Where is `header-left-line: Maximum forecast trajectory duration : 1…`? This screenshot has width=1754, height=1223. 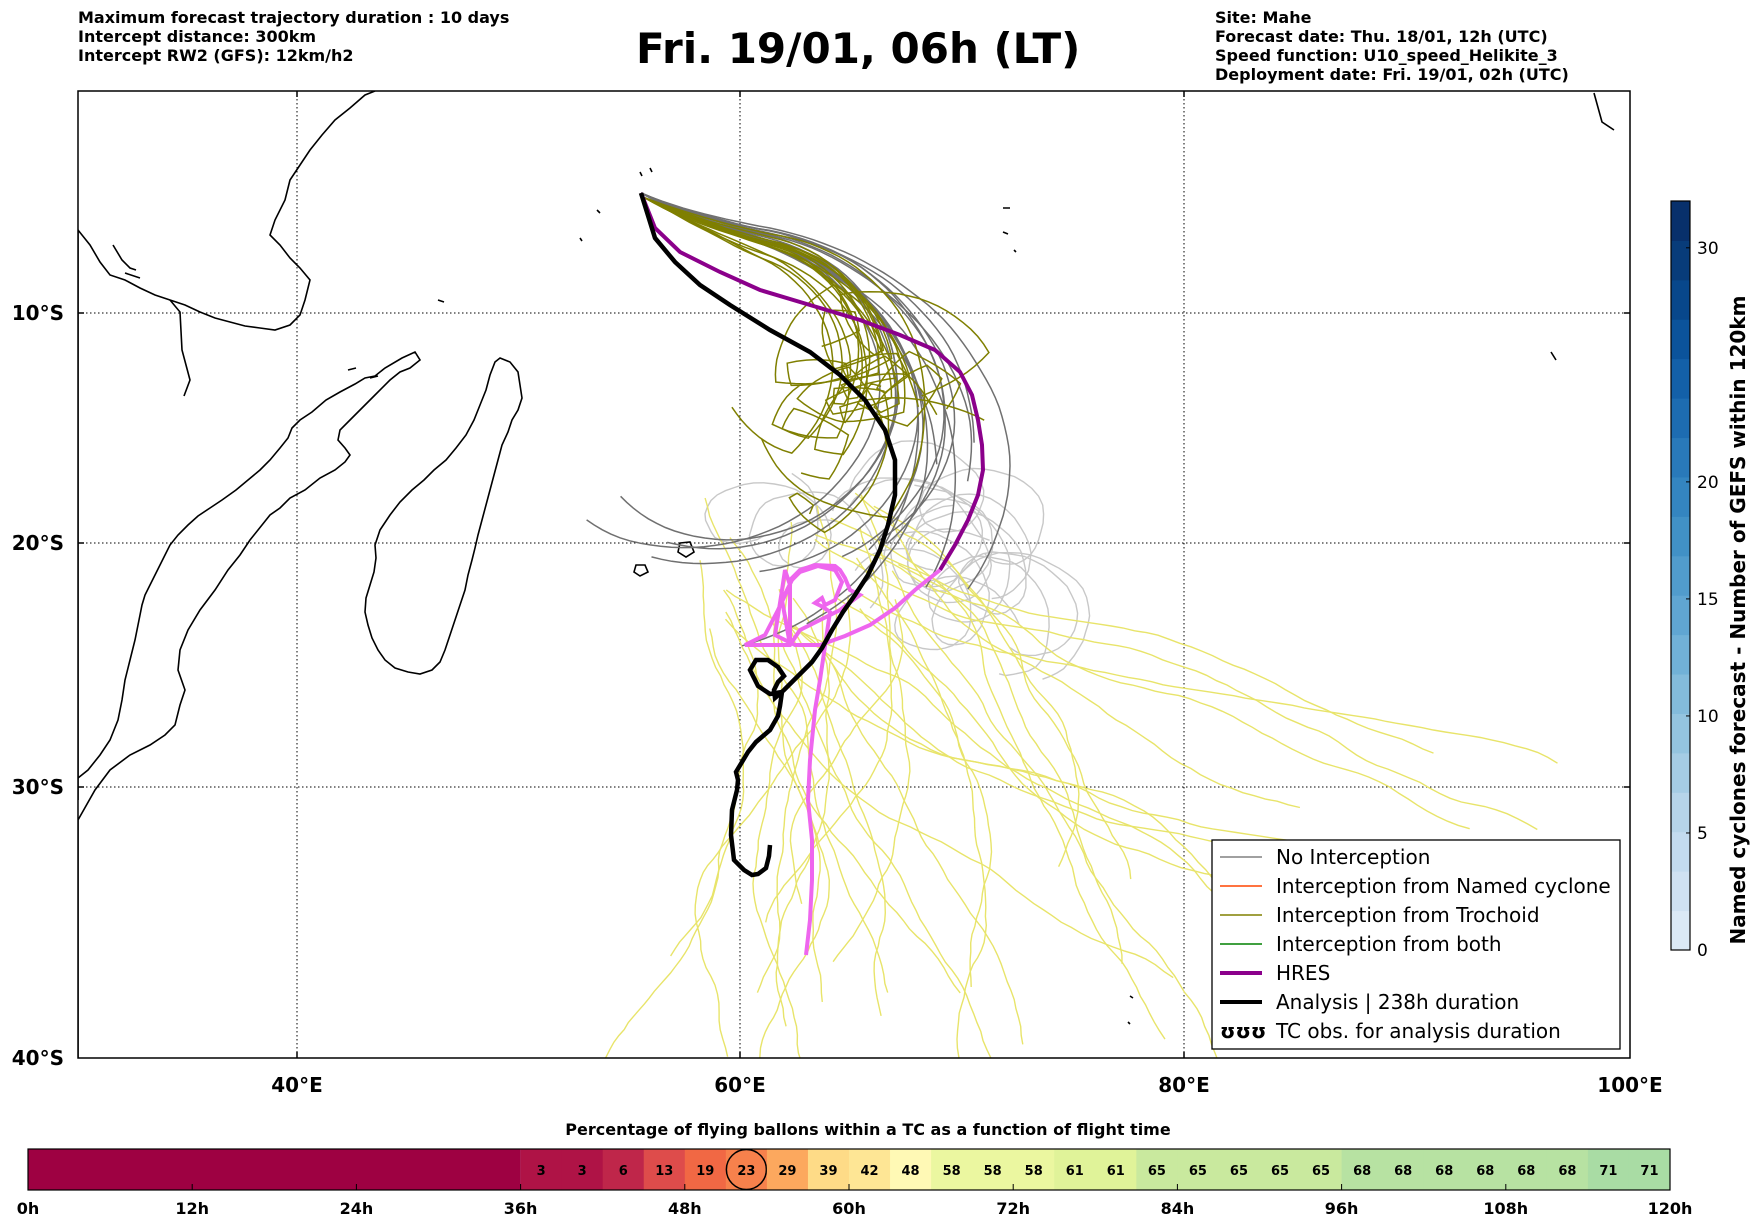 header-left-line: Maximum forecast trajectory duration : 1… is located at coordinates (294, 17).